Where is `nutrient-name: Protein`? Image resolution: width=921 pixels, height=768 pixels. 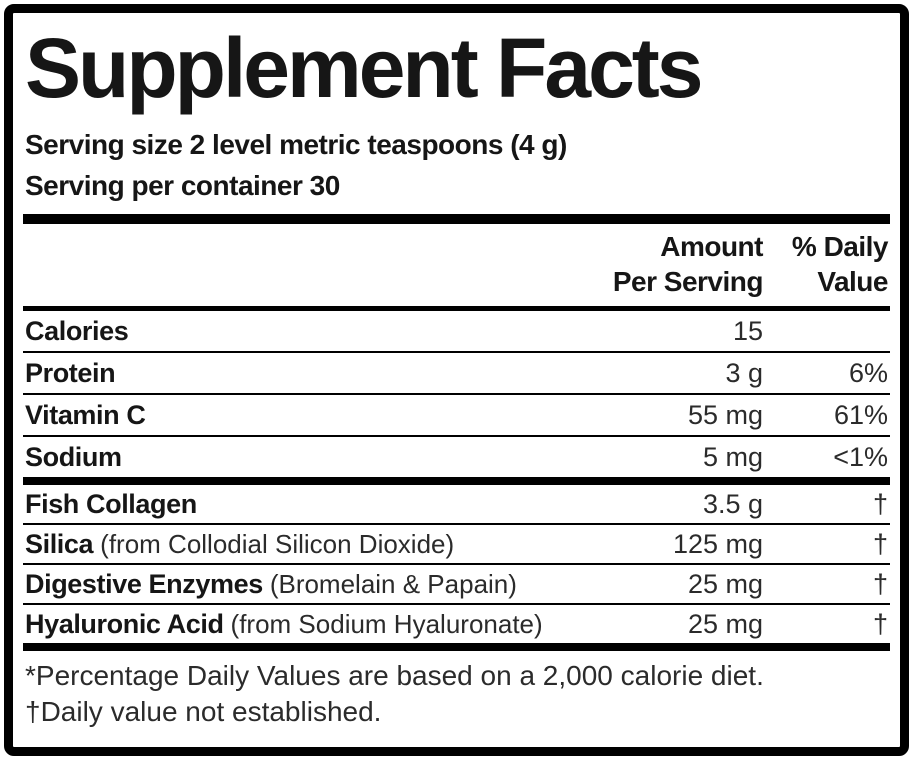 nutrient-name: Protein is located at coordinates (70, 372).